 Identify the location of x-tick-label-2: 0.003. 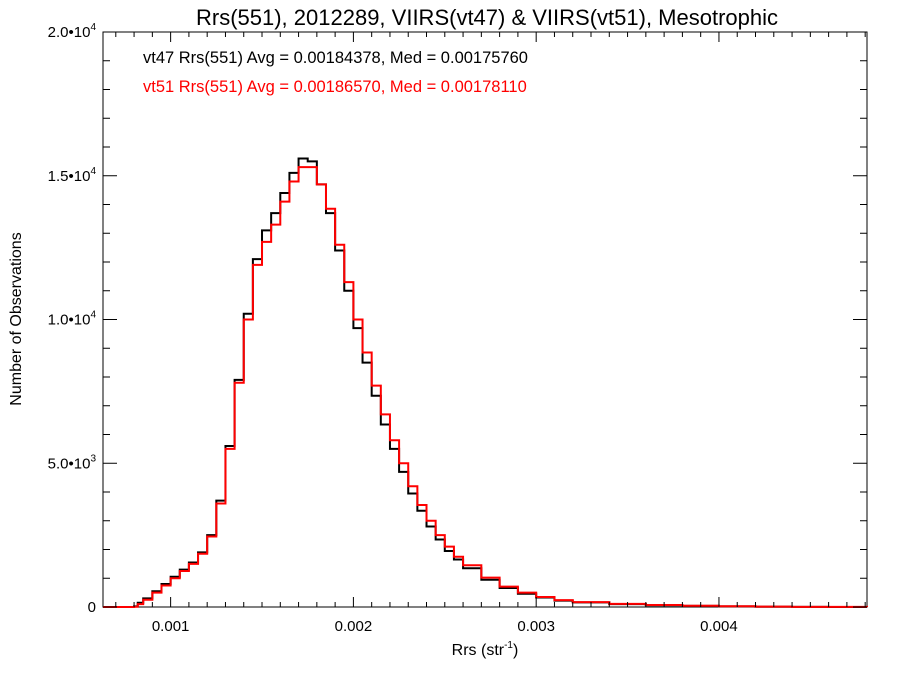
(536, 626).